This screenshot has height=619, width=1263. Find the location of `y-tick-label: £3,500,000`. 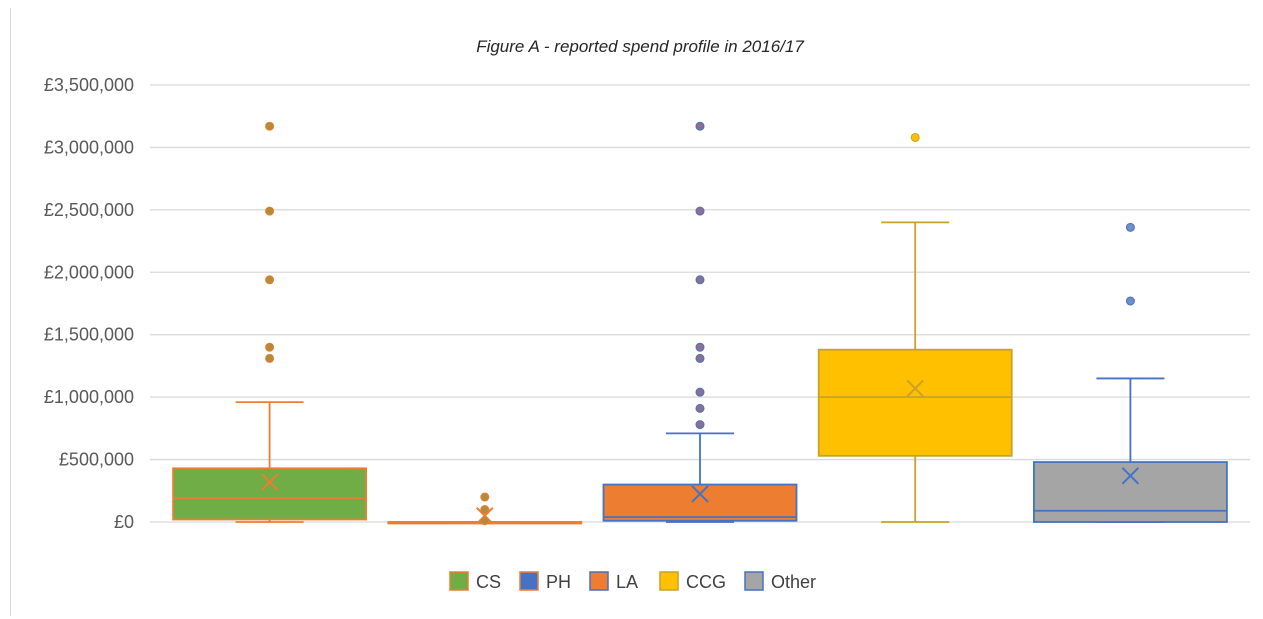

y-tick-label: £3,500,000 is located at coordinates (89, 85).